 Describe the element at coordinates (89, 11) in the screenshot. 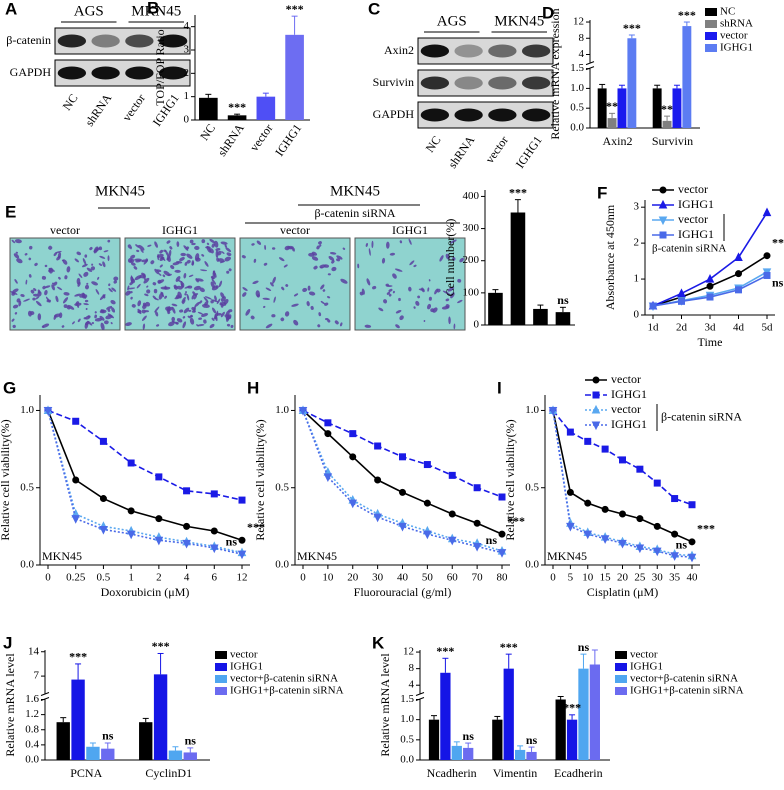

I see `group-label: AGS` at that location.